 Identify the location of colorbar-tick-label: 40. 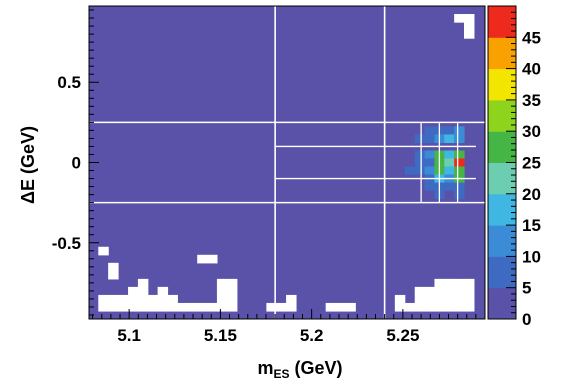
(531, 69).